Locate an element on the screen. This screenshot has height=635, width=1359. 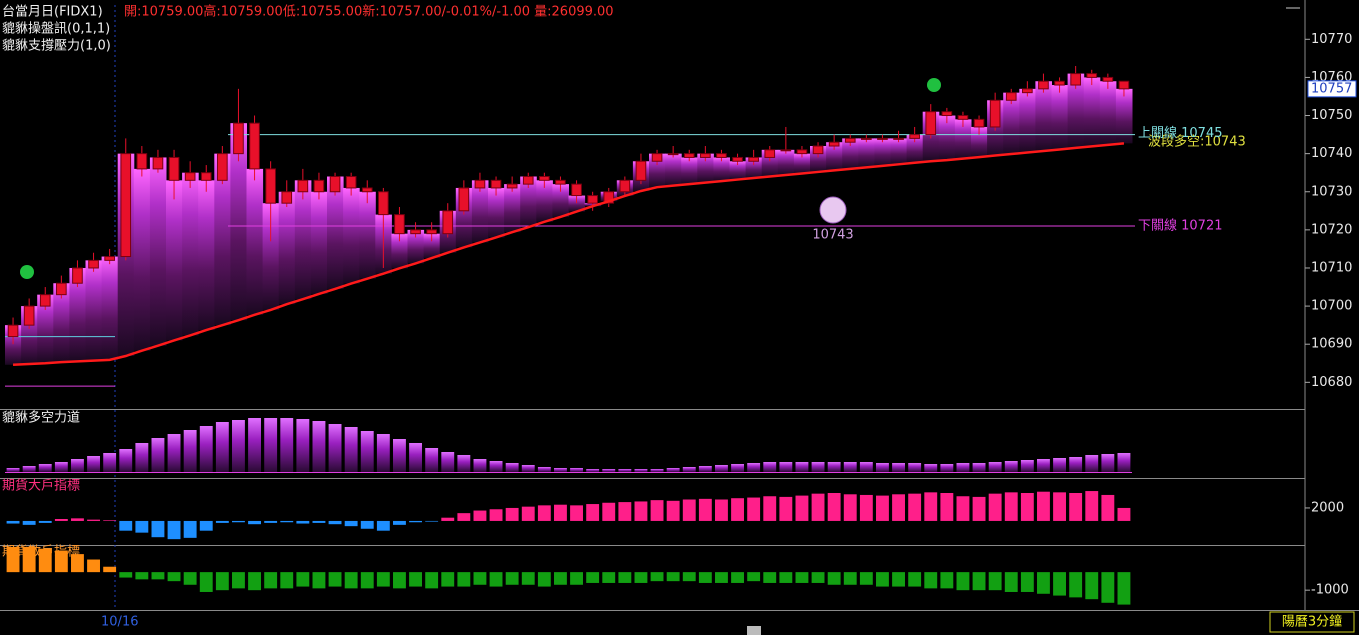
trend-label: 波段多空:10743 is located at coordinates (1197, 142).